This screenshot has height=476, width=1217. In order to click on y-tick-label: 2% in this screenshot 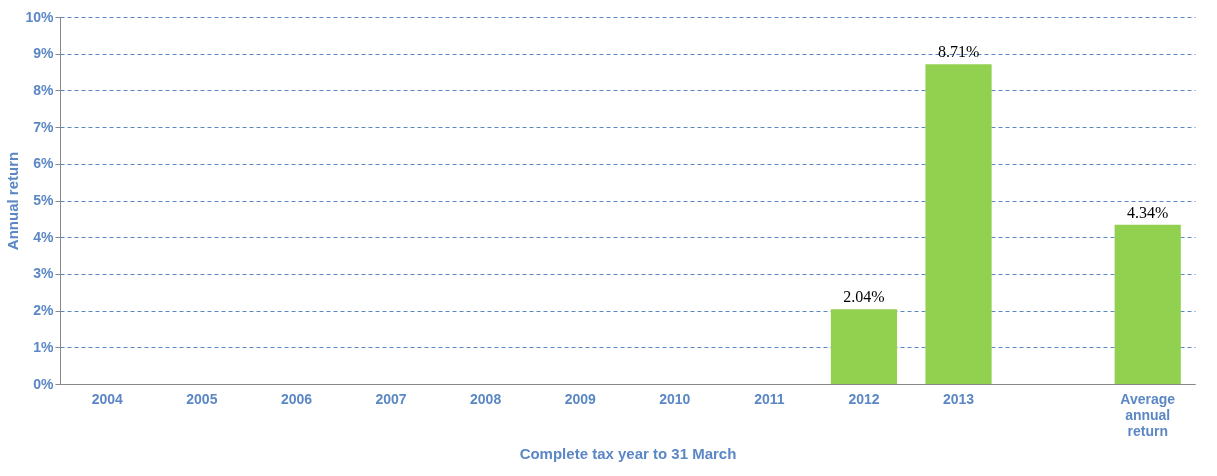, I will do `click(44, 310)`.